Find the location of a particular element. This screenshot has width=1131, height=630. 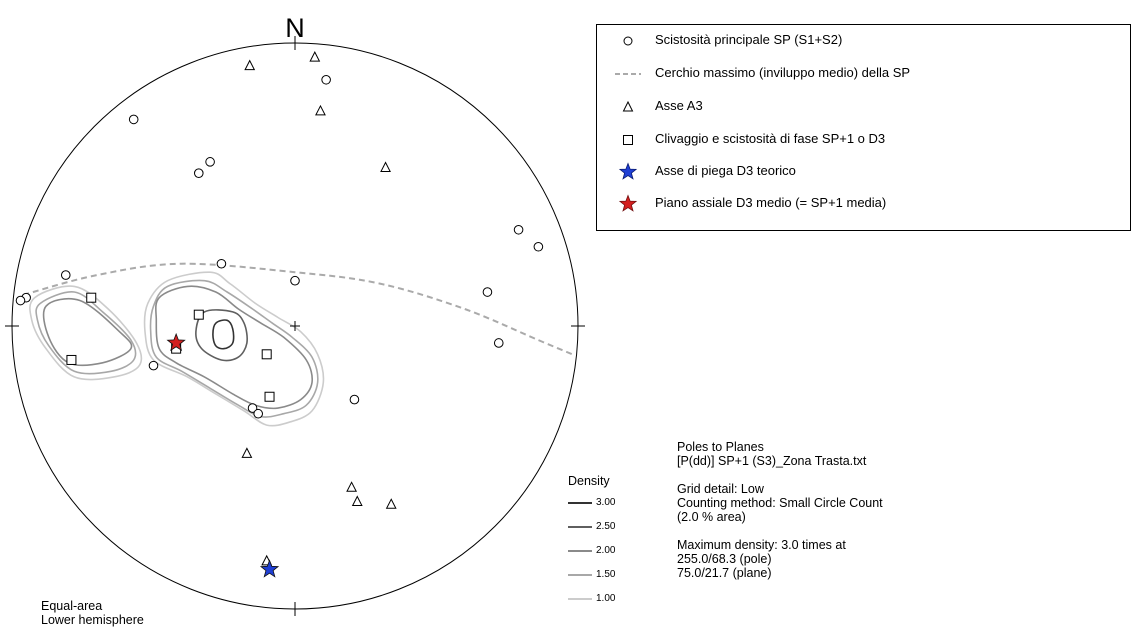

density-level-row: 1.50 is located at coordinates (595, 575).